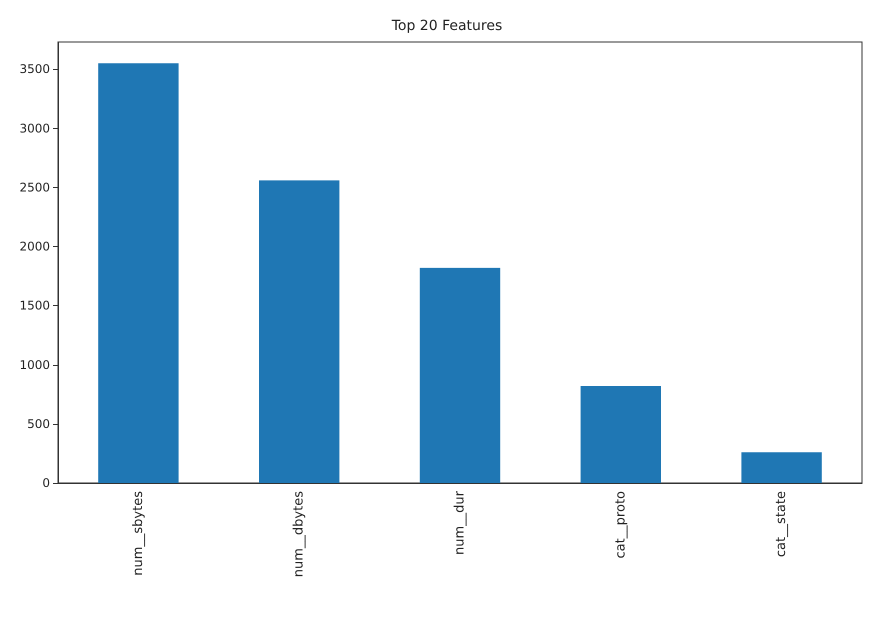 The width and height of the screenshot is (894, 631). What do you see at coordinates (38, 423) in the screenshot?
I see `y-tick-label: 500` at bounding box center [38, 423].